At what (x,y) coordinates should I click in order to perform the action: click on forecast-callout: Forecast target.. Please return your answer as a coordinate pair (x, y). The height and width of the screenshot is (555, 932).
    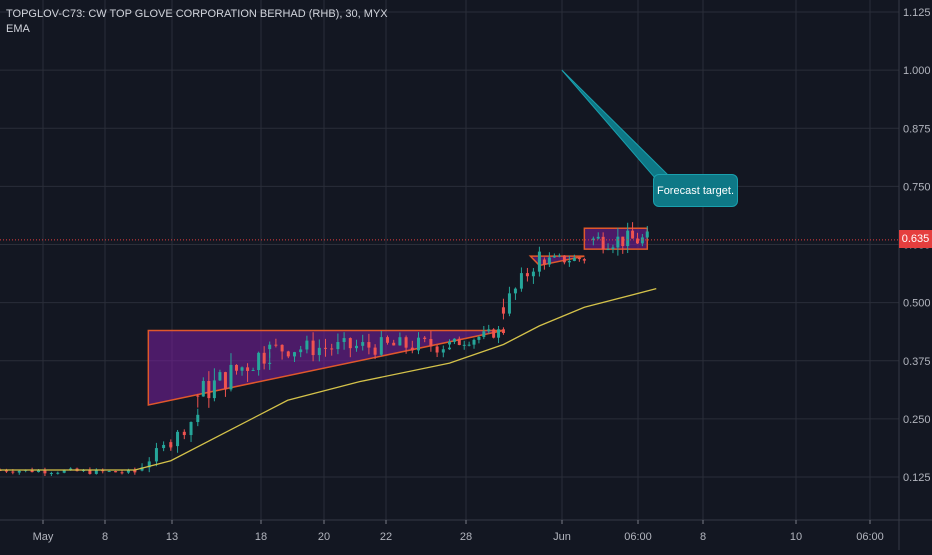
    Looking at the image, I should click on (695, 190).